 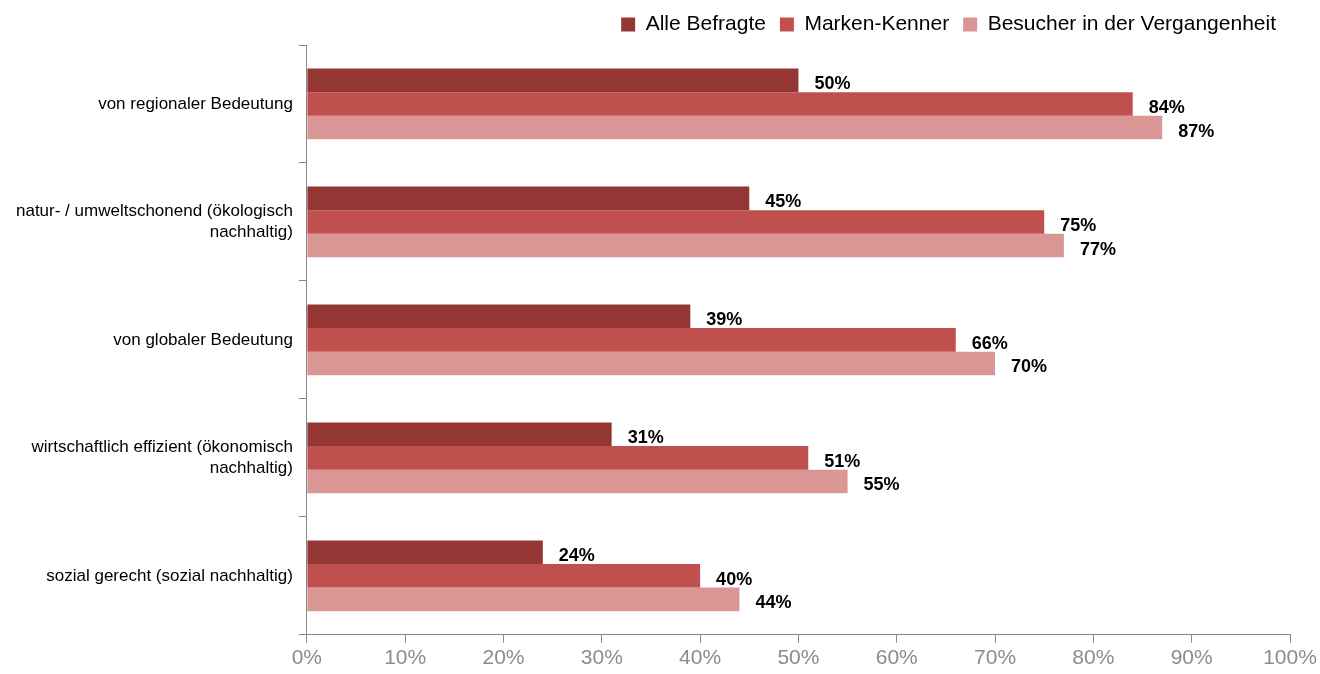 What do you see at coordinates (1166, 106) in the screenshot?
I see `data-label: 84%` at bounding box center [1166, 106].